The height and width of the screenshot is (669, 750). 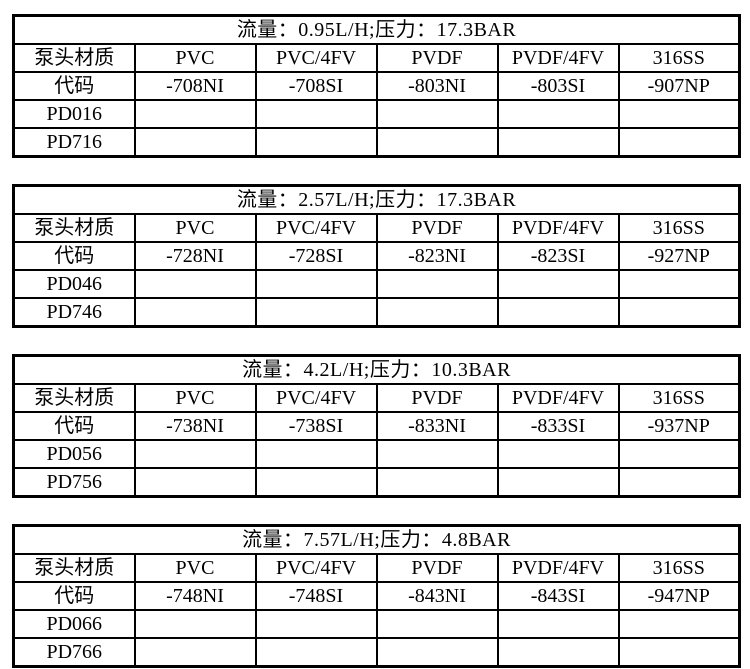 I want to click on code-cell: -843NI, so click(x=437, y=596).